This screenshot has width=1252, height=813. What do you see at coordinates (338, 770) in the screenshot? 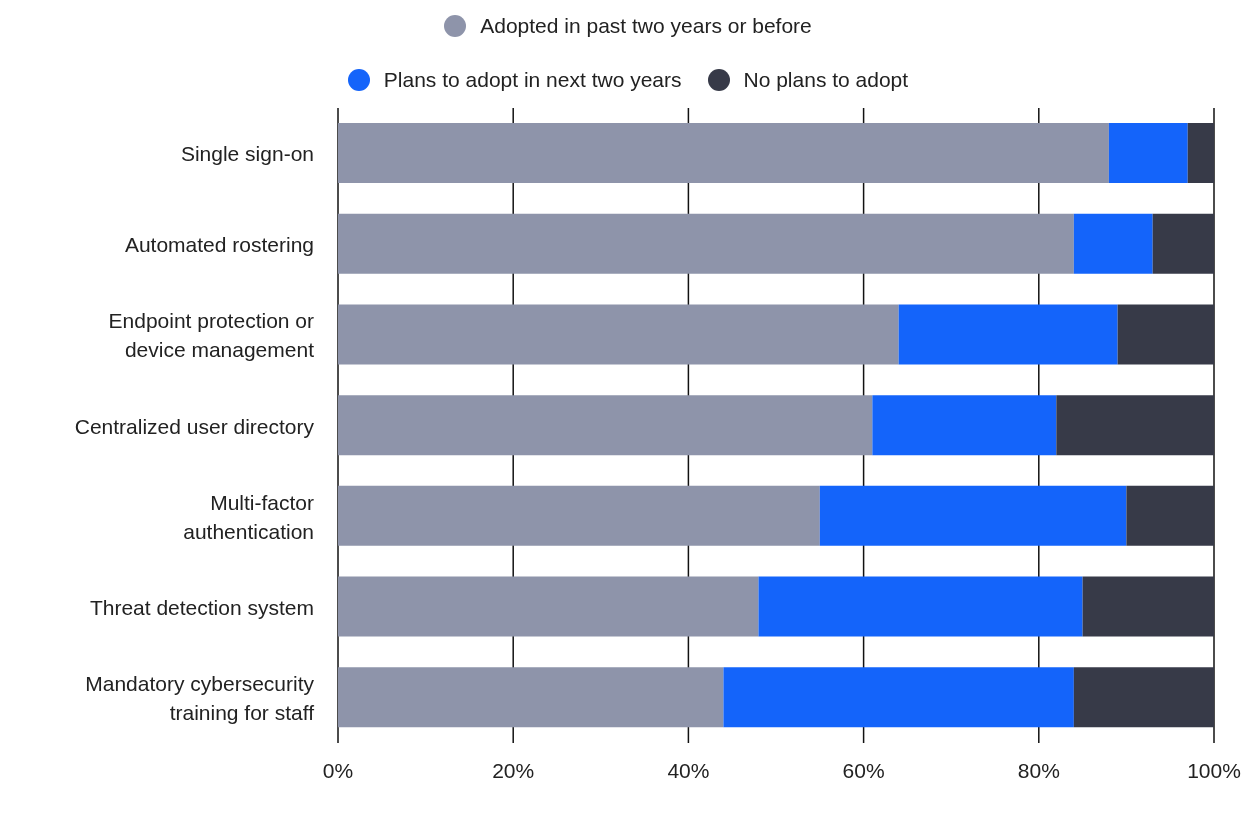
I see `x-tick-label: 0%` at bounding box center [338, 770].